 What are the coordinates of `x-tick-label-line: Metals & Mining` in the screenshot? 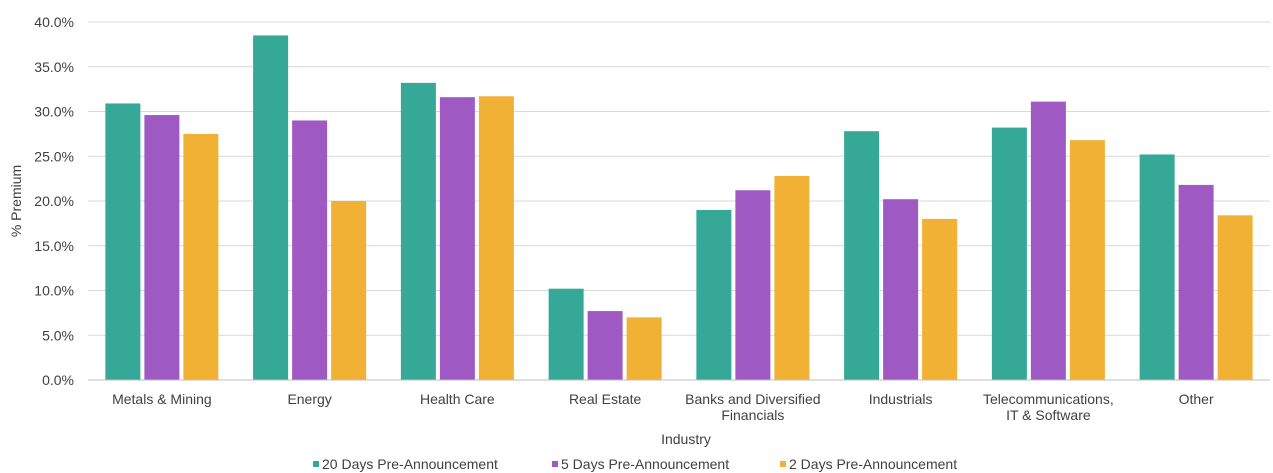 It's located at (162, 399).